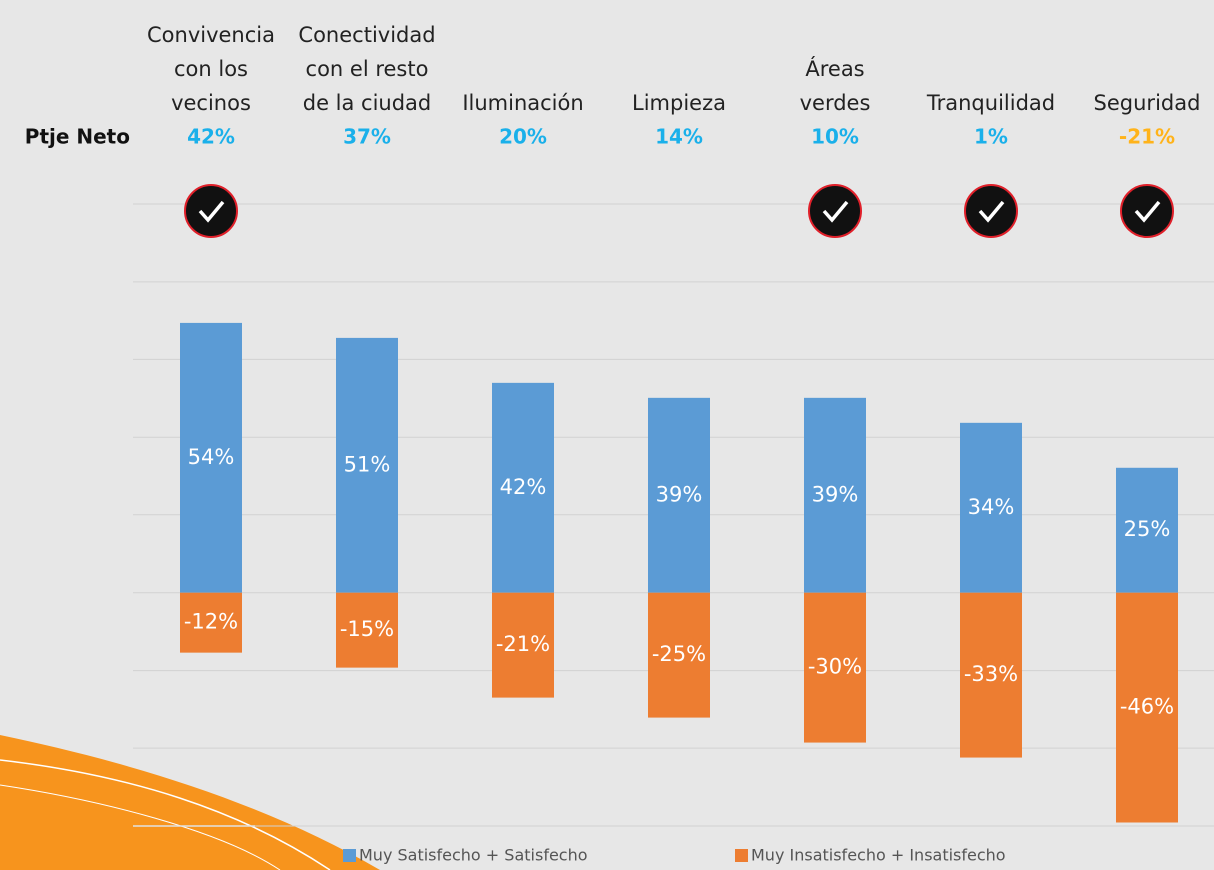 The height and width of the screenshot is (870, 1214). I want to click on category-label: Tranquilidad, so click(991, 103).